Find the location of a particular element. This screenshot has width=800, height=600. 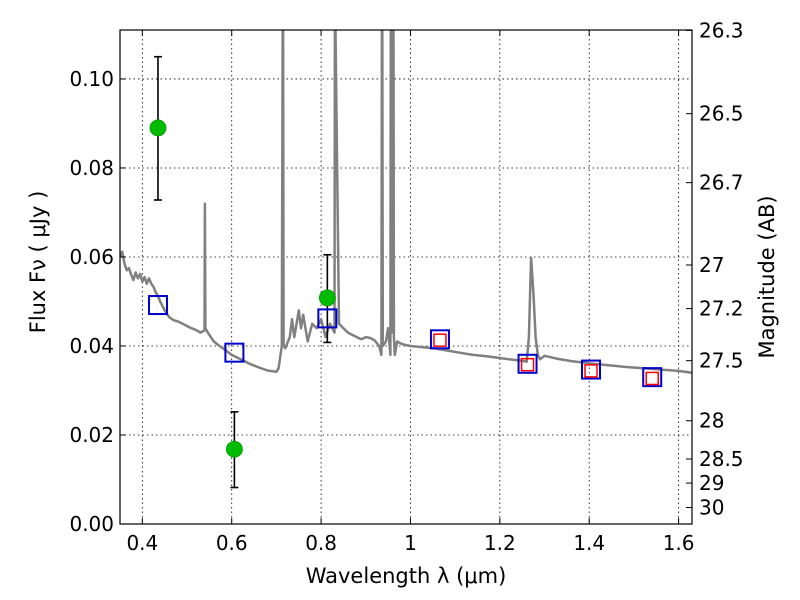

mag-tick-label: 30 is located at coordinates (711, 508).